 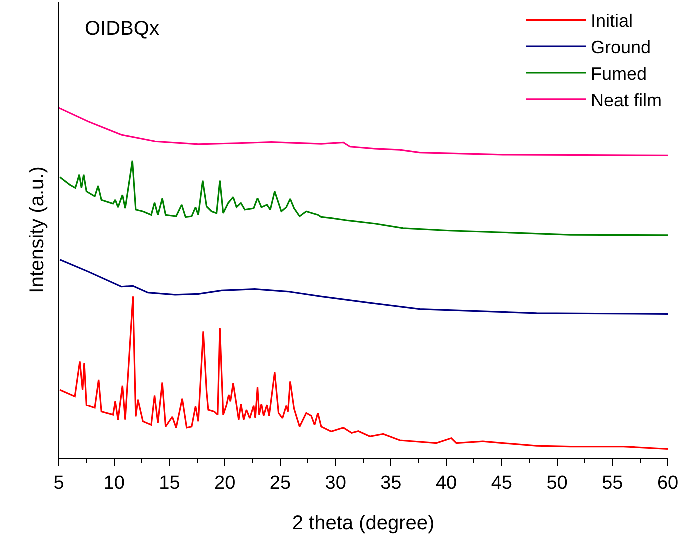 I want to click on x-tick-label: 45, so click(x=501, y=483).